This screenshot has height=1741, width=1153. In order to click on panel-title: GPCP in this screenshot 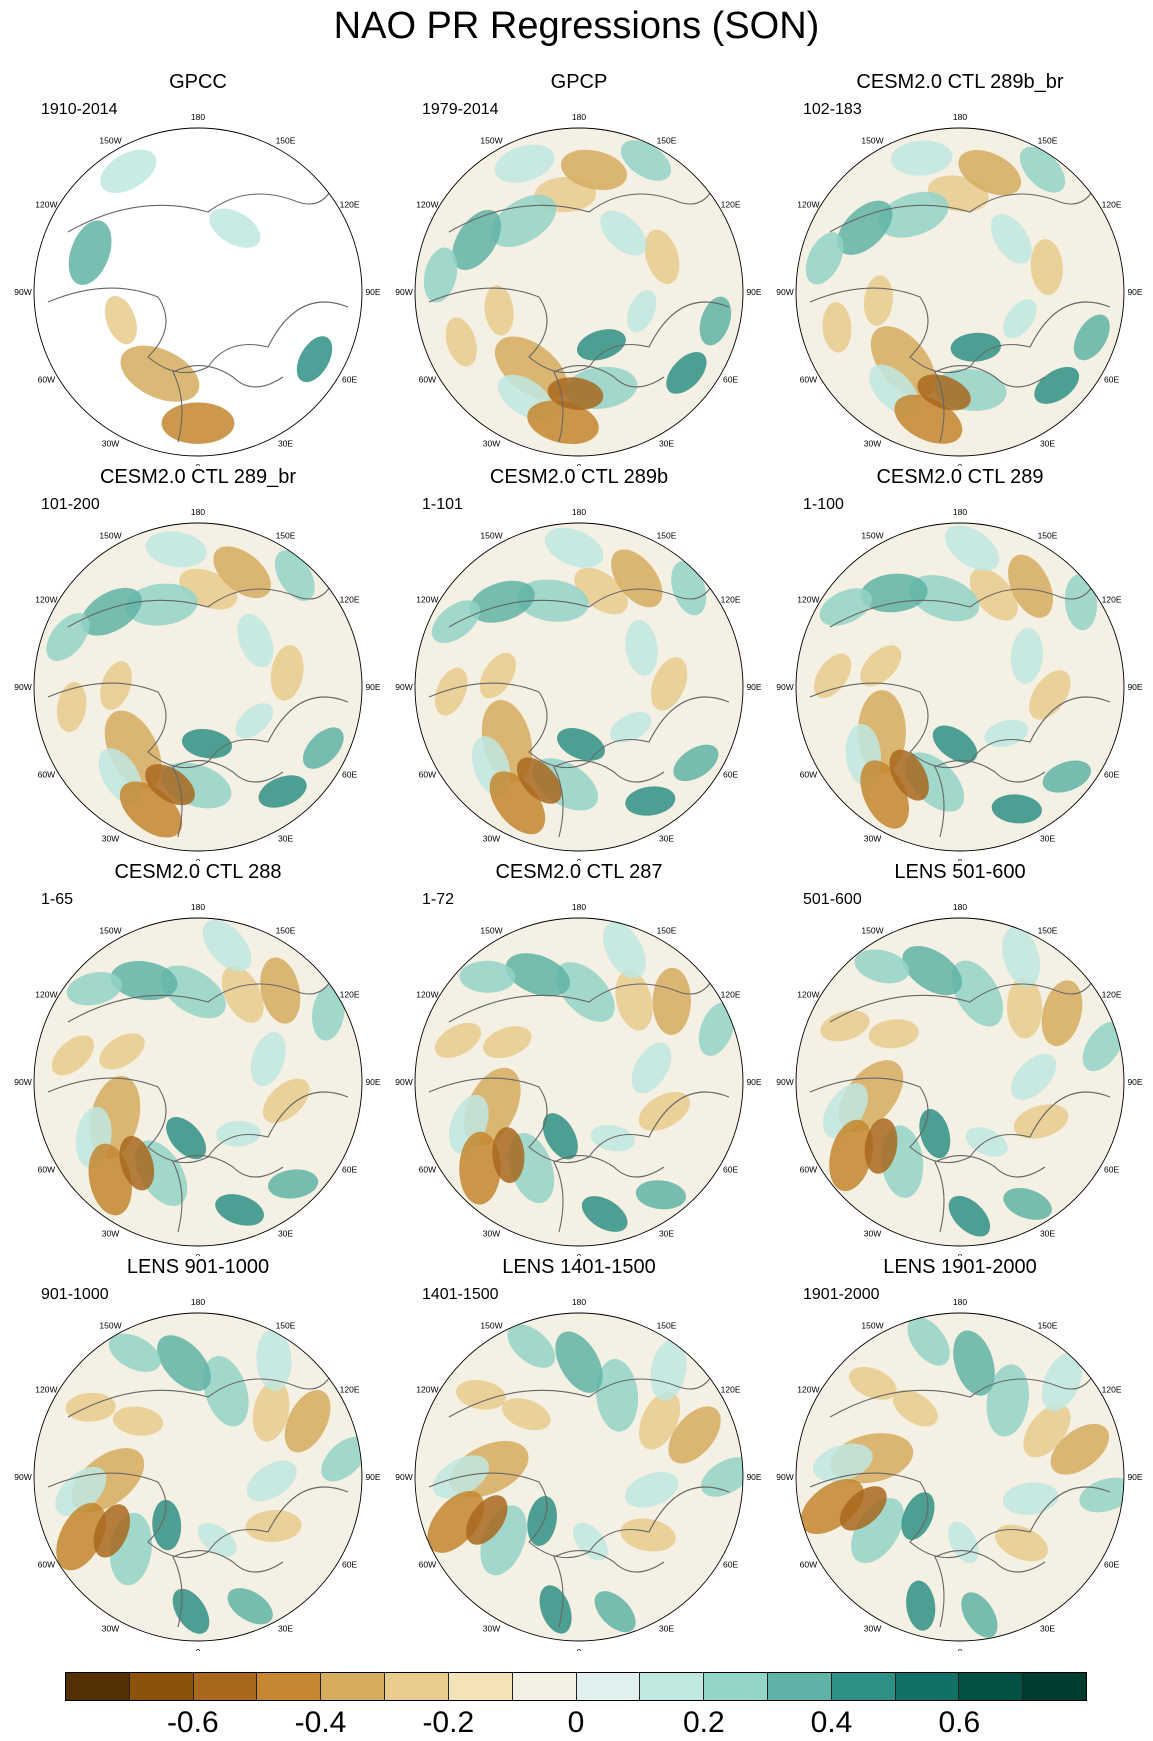, I will do `click(579, 82)`.